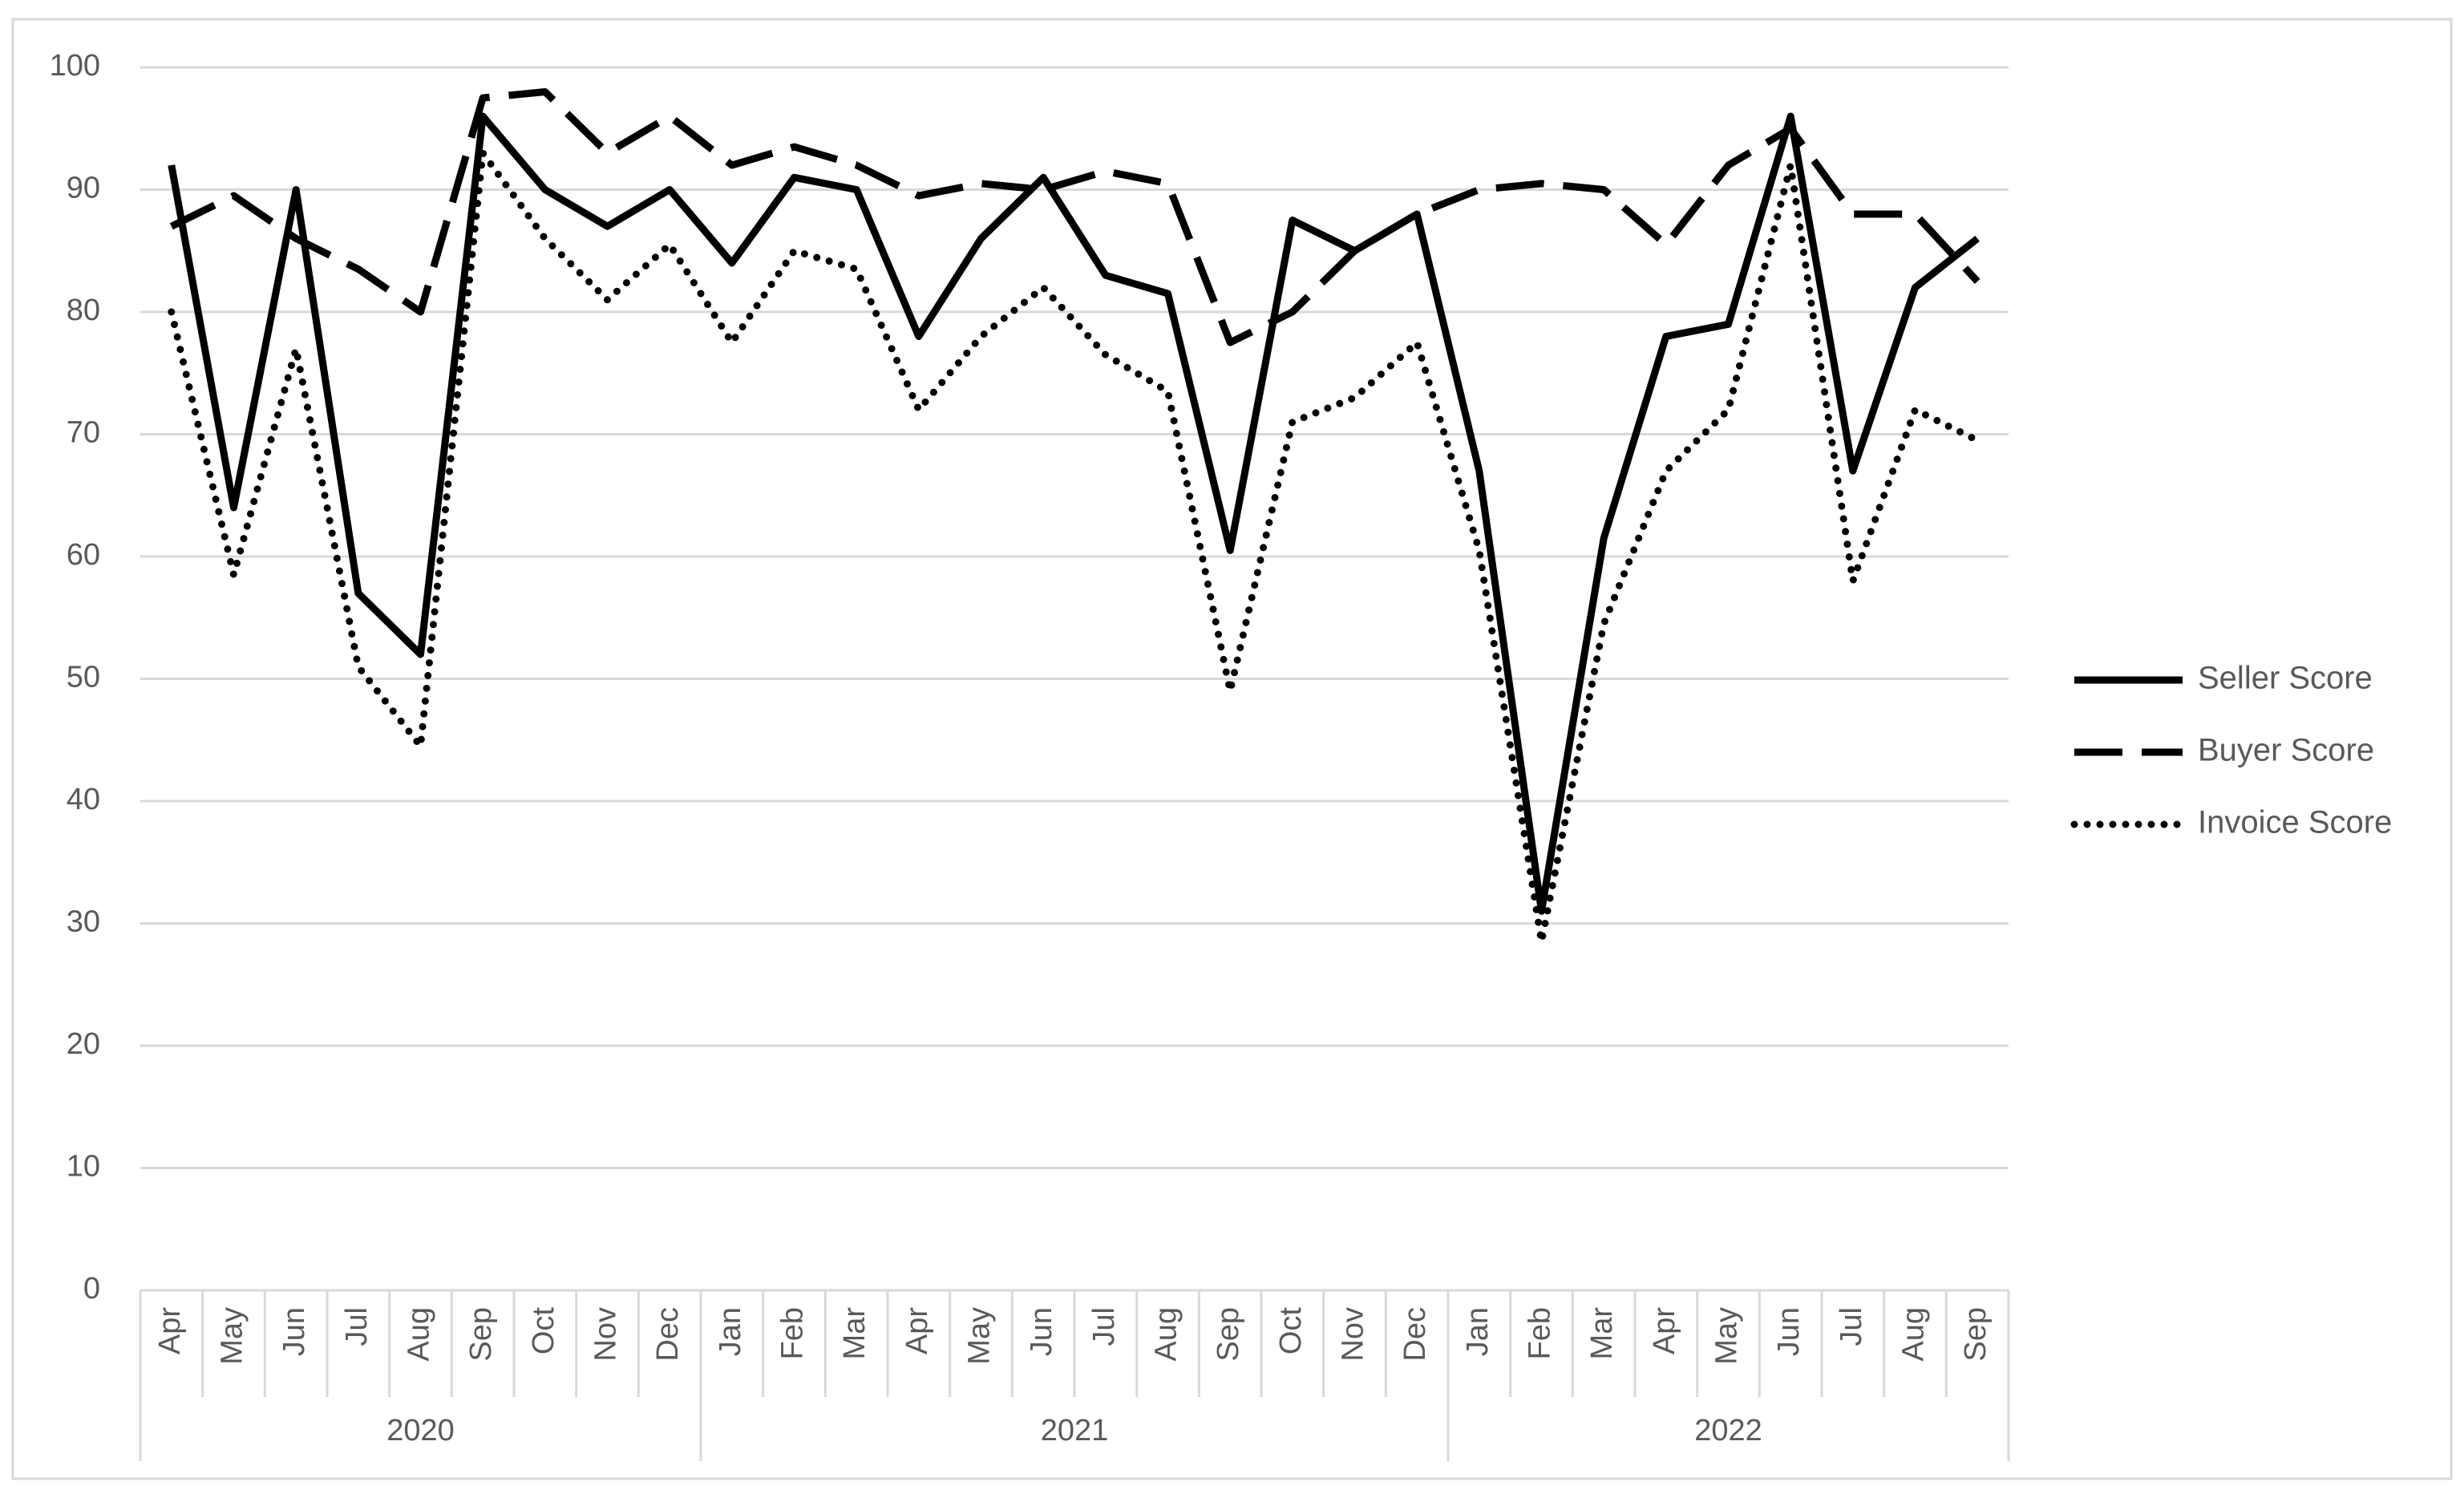 This screenshot has height=1498, width=2464. What do you see at coordinates (83, 1167) in the screenshot?
I see `y-tick-label: 10` at bounding box center [83, 1167].